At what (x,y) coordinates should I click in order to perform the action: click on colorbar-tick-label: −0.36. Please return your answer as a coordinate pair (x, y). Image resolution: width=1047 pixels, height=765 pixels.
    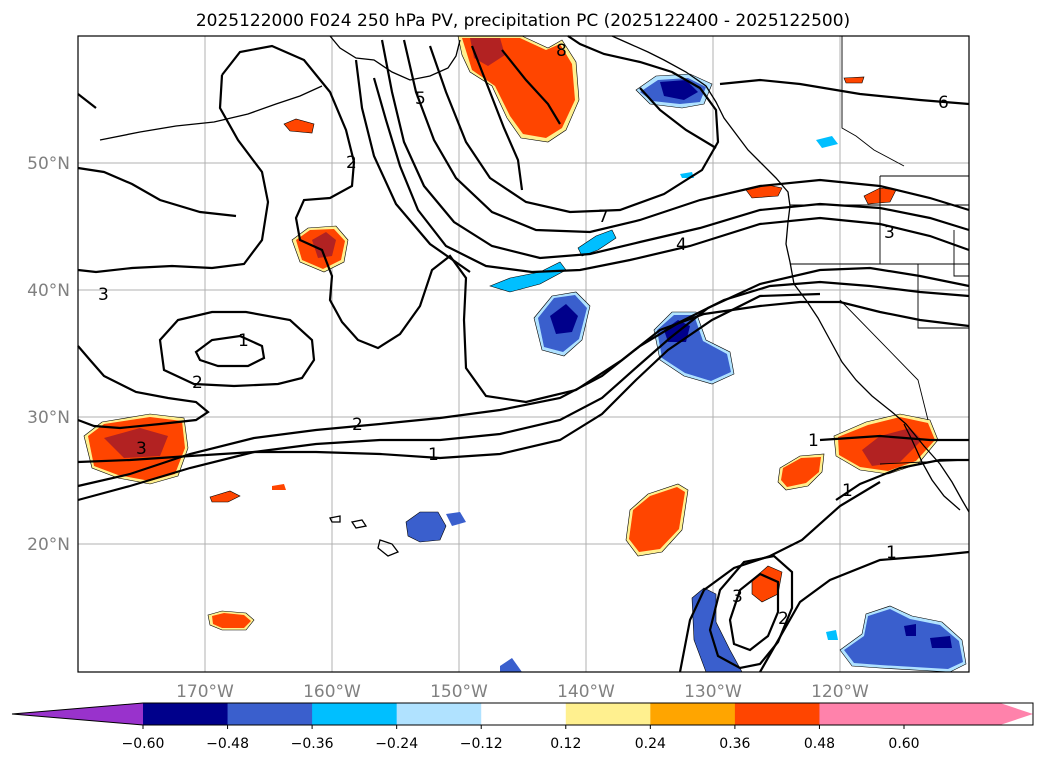
    Looking at the image, I should click on (312, 744).